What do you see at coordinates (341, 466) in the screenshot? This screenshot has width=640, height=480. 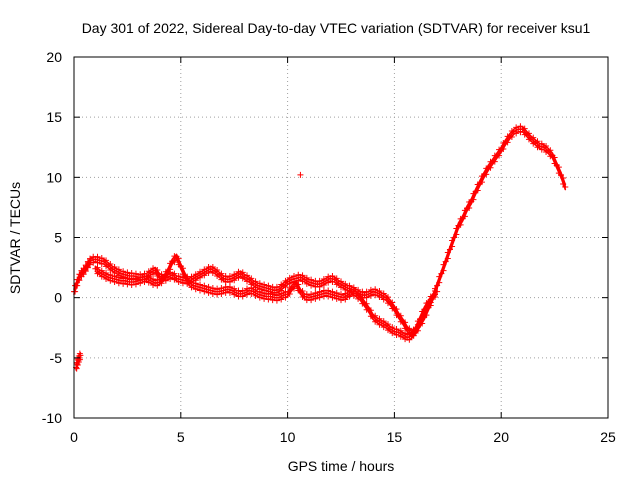 I see `x-axis-label: GPS time / hours` at bounding box center [341, 466].